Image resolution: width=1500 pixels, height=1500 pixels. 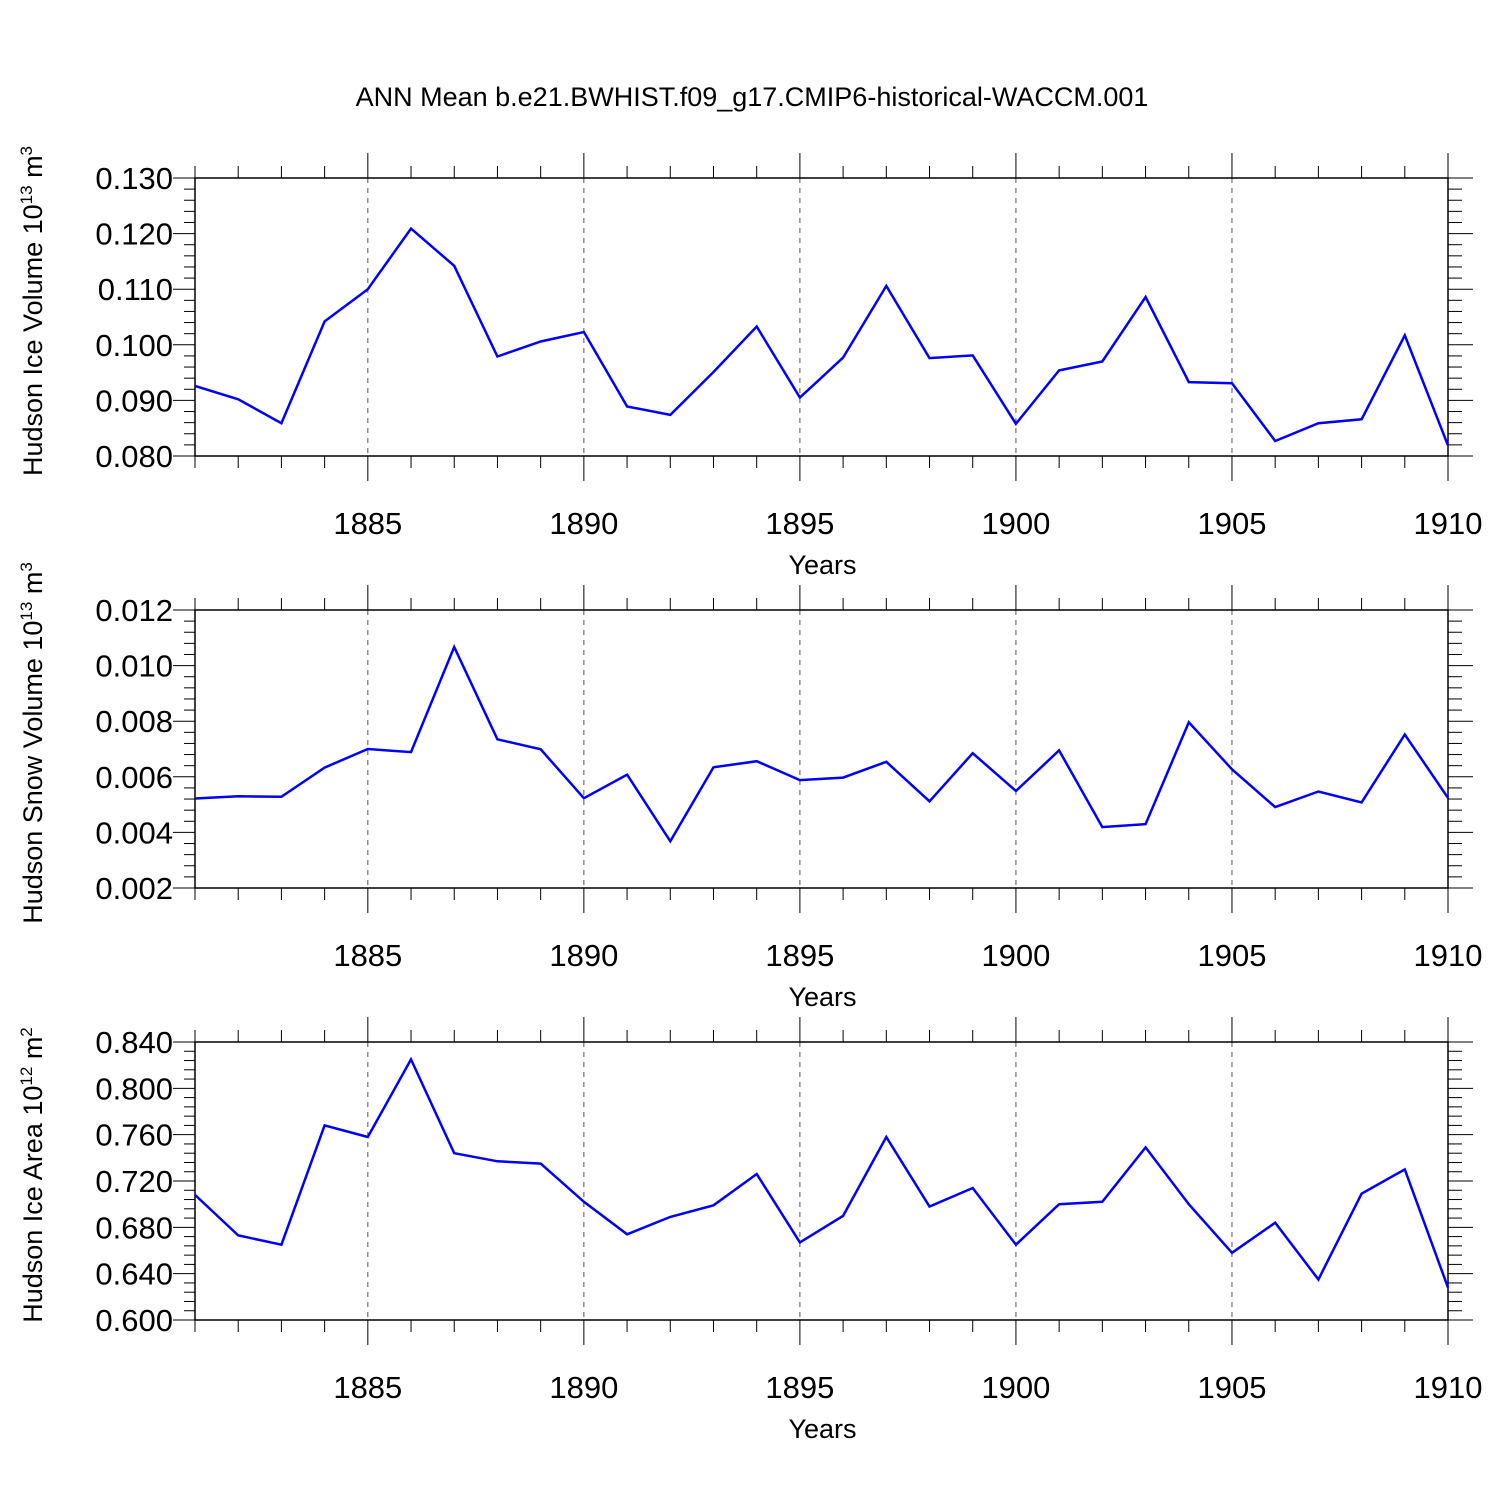 I want to click on y-tick-label: 0.600, so click(x=134, y=1320).